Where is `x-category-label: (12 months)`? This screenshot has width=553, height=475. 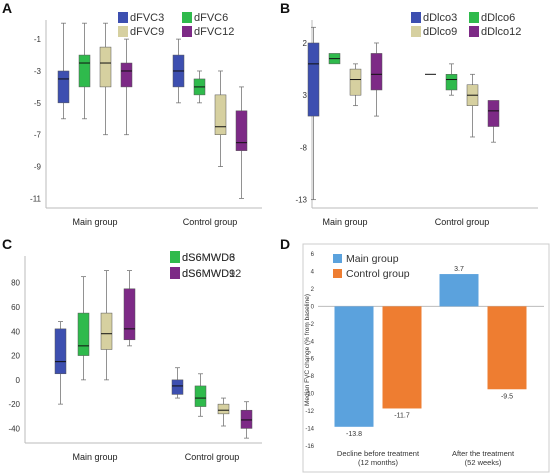
x-category-label: (12 months) is located at coordinates (378, 462).